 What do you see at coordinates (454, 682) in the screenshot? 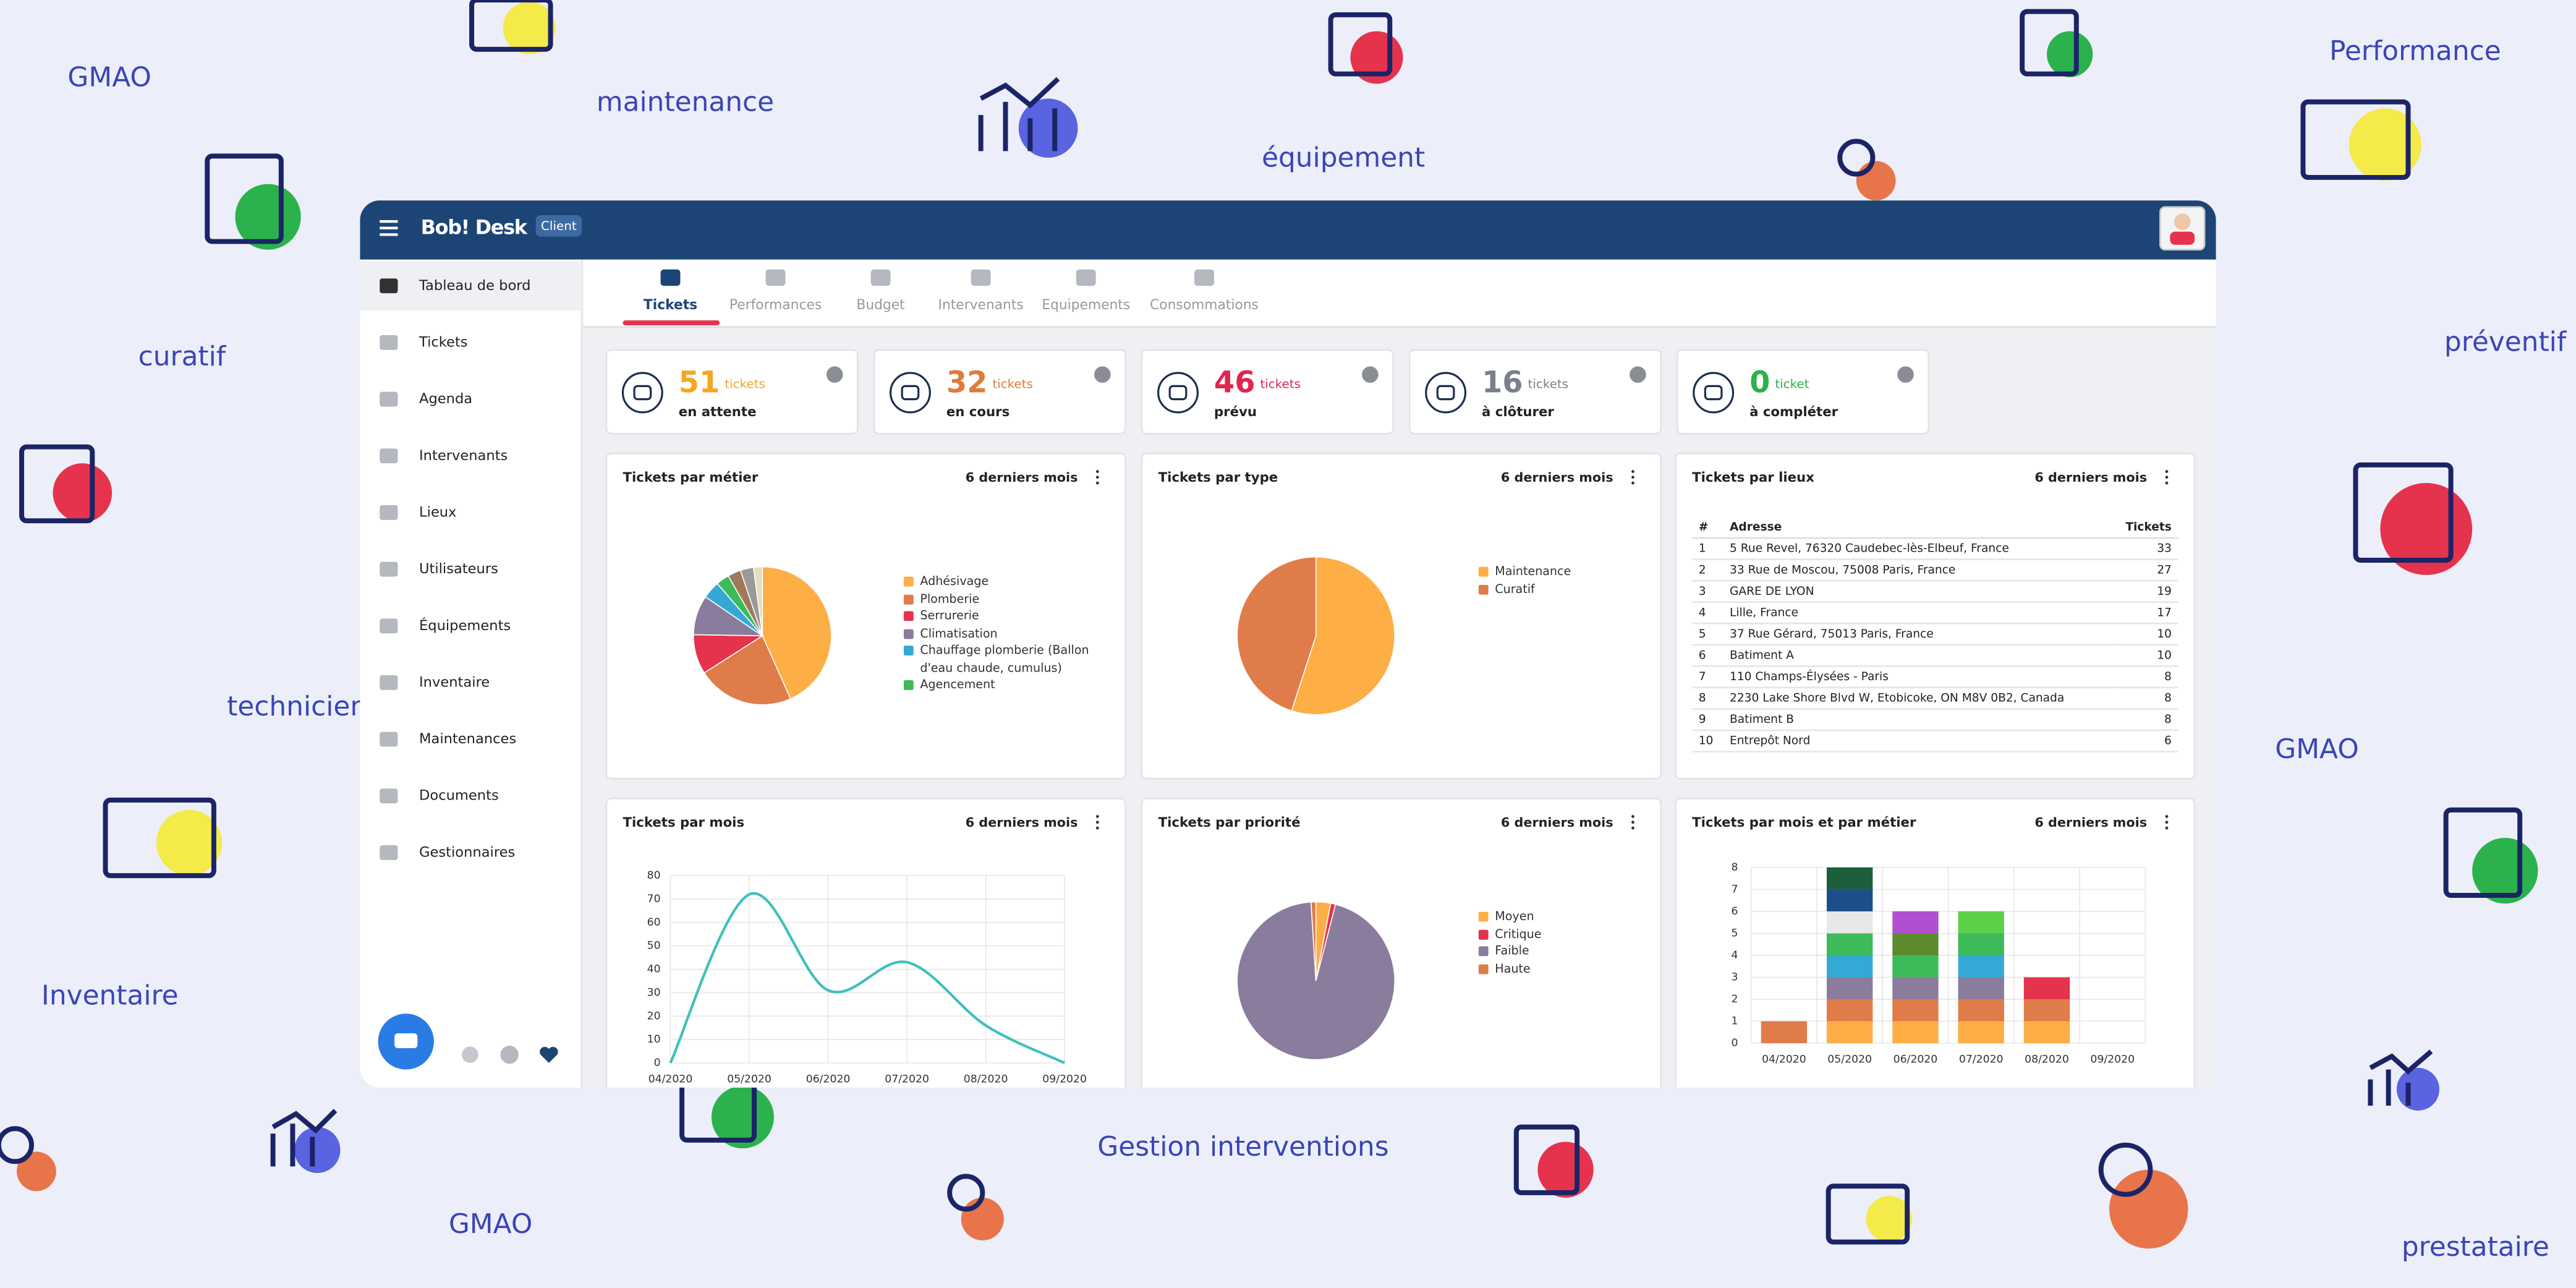
I see `sidebar-item: Inventaire` at bounding box center [454, 682].